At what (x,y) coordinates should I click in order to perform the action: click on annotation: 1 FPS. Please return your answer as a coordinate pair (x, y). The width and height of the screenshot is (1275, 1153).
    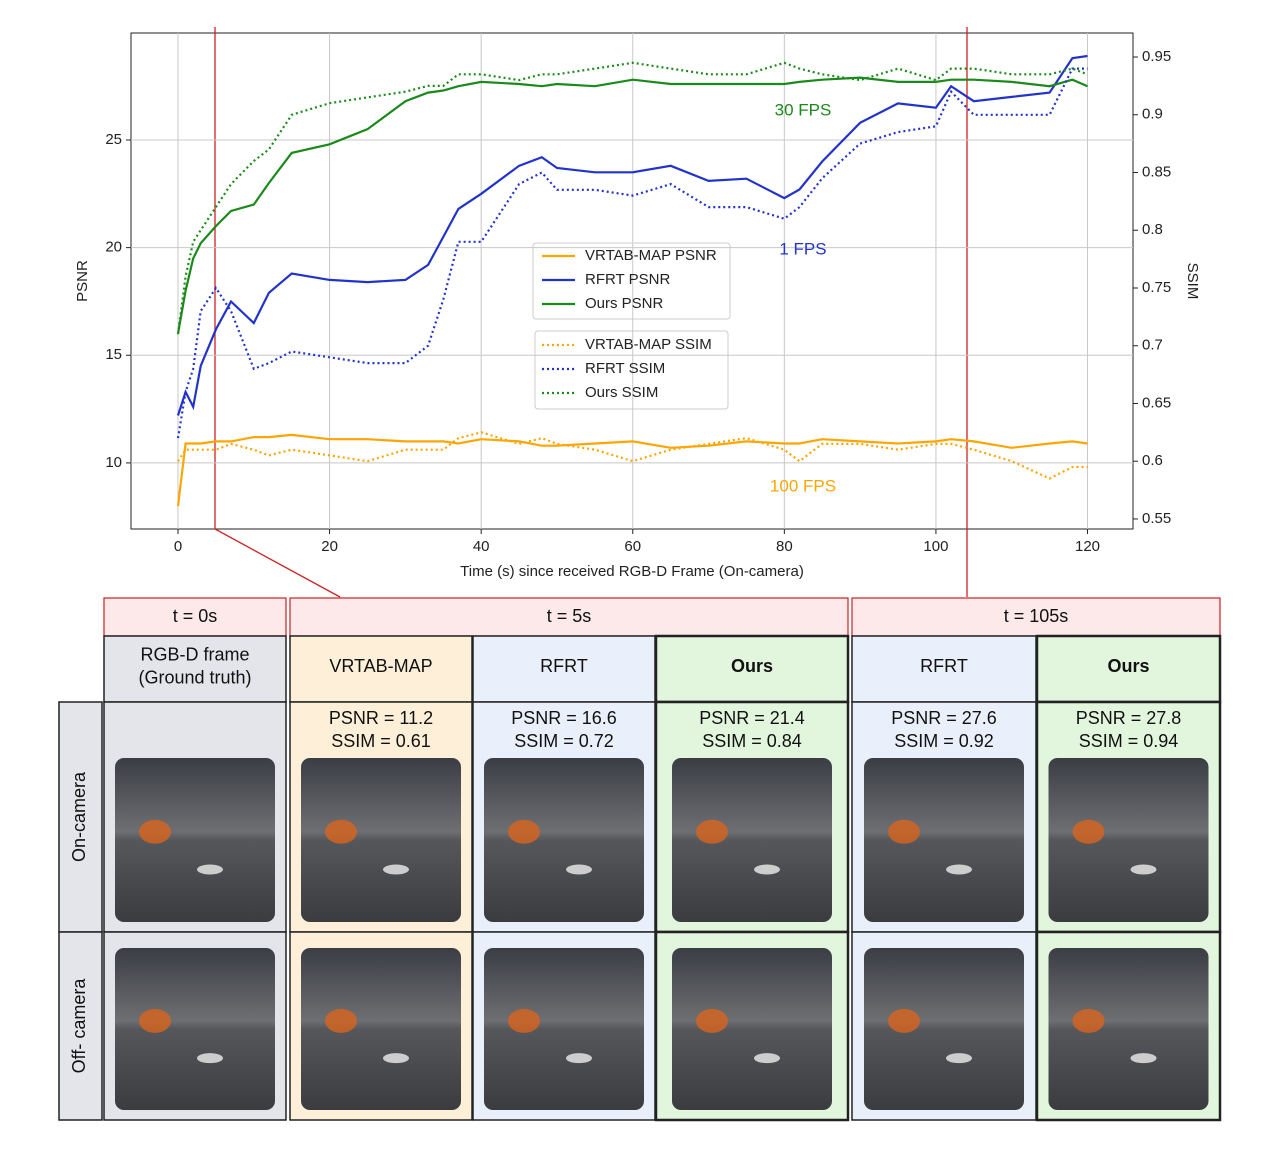
    Looking at the image, I should click on (802, 248).